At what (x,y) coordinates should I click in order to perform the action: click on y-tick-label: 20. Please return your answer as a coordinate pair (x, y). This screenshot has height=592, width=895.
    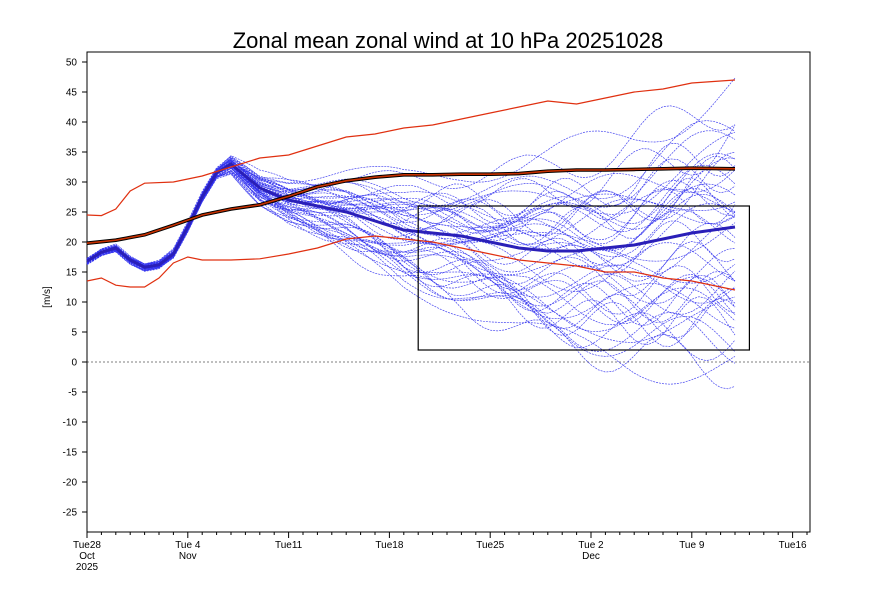
    Looking at the image, I should click on (72, 243).